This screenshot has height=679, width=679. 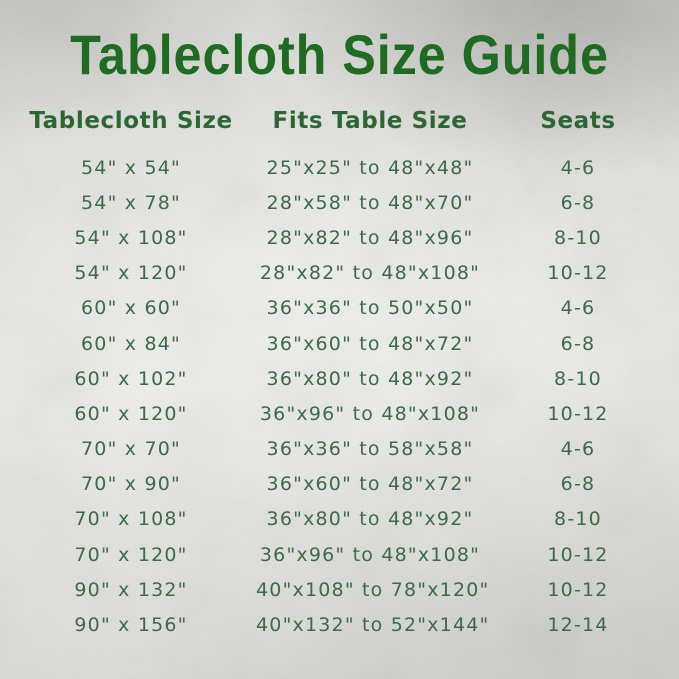 I want to click on cell-tablecloth-size: 54" x 120", so click(x=131, y=273).